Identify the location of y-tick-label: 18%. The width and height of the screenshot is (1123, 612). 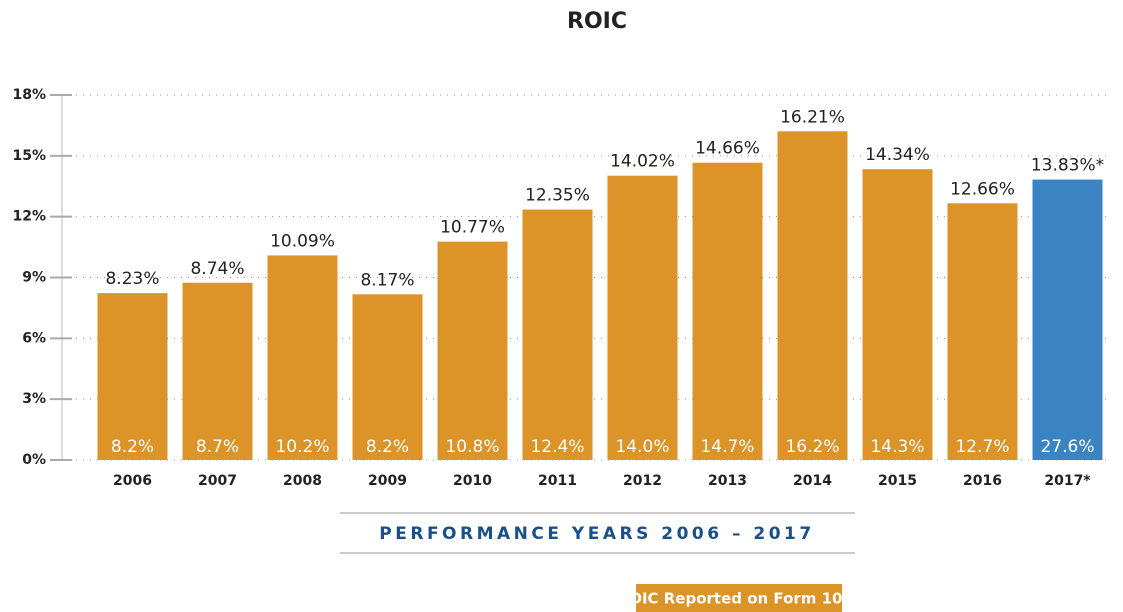
(29, 95).